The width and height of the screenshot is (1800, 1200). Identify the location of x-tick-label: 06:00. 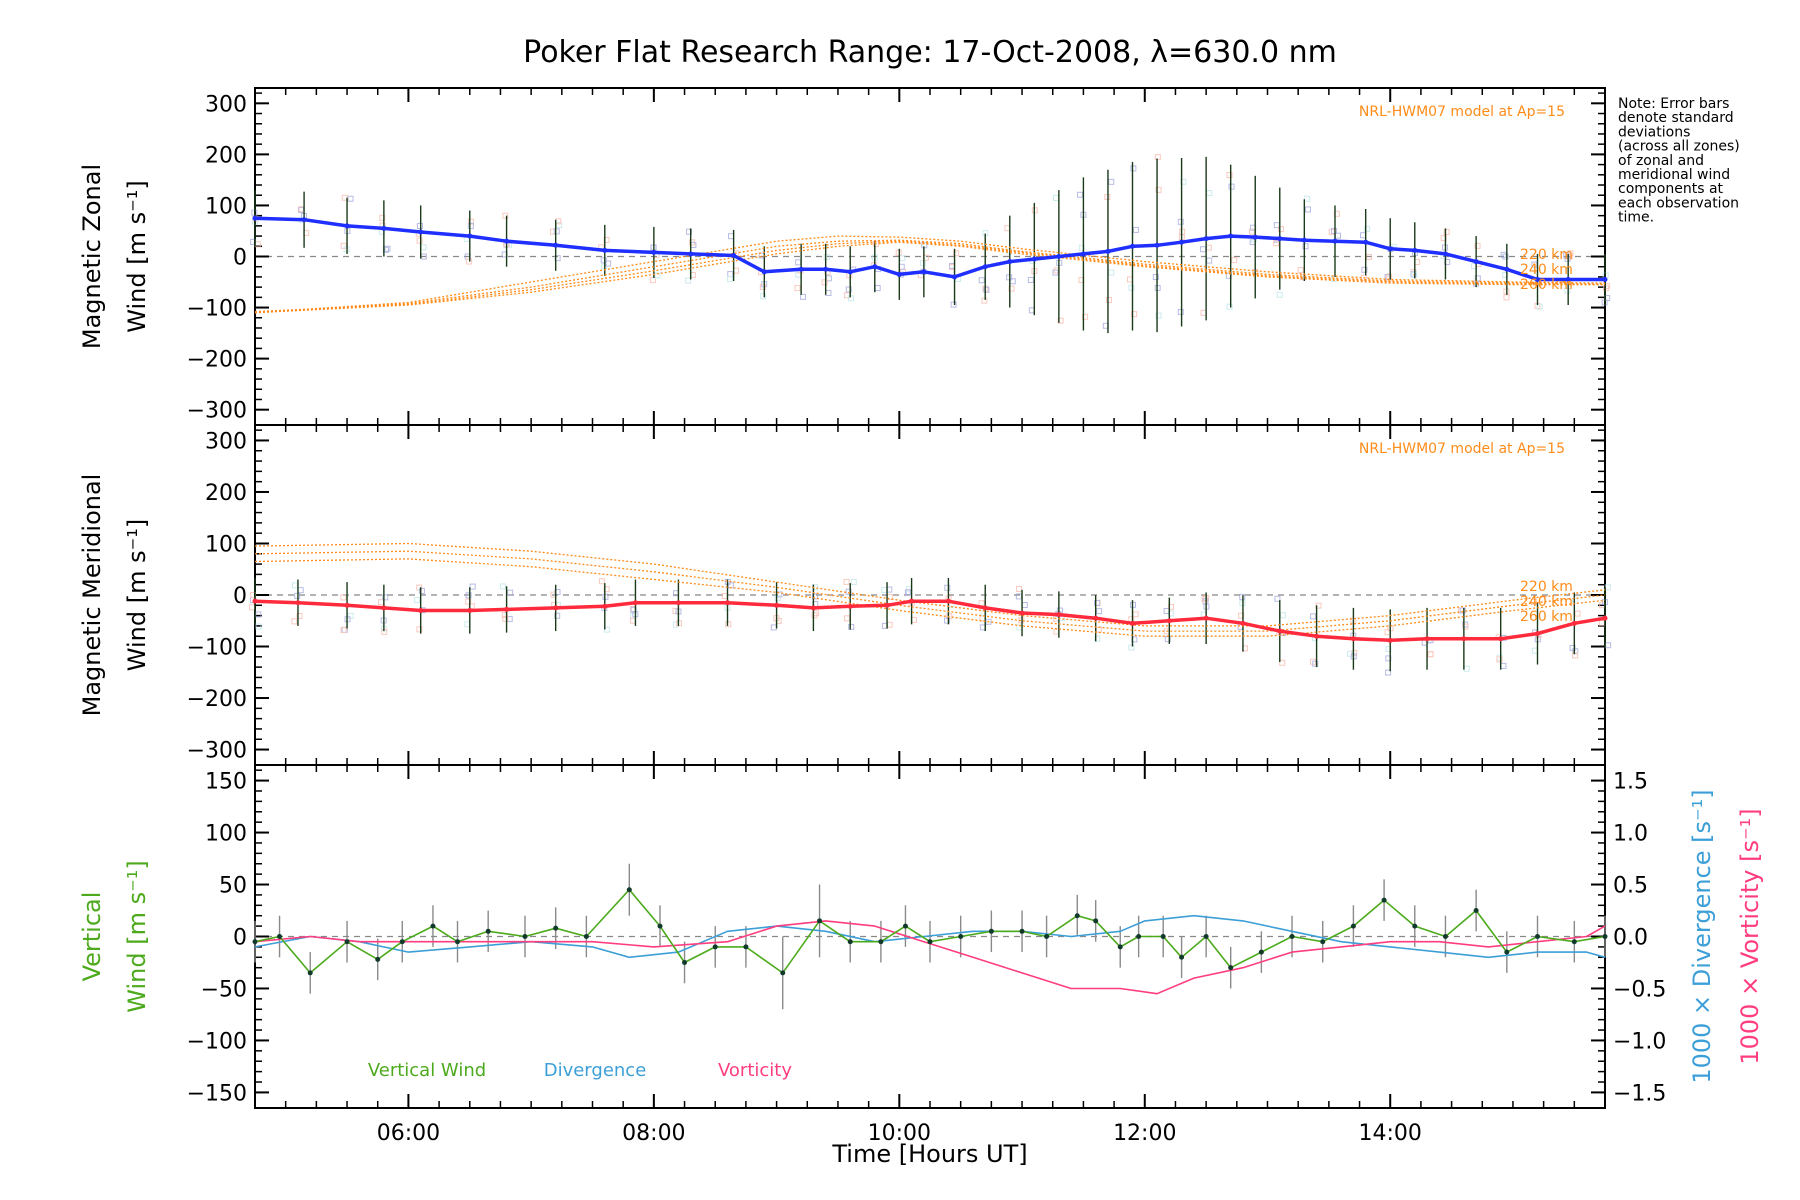
(408, 1133).